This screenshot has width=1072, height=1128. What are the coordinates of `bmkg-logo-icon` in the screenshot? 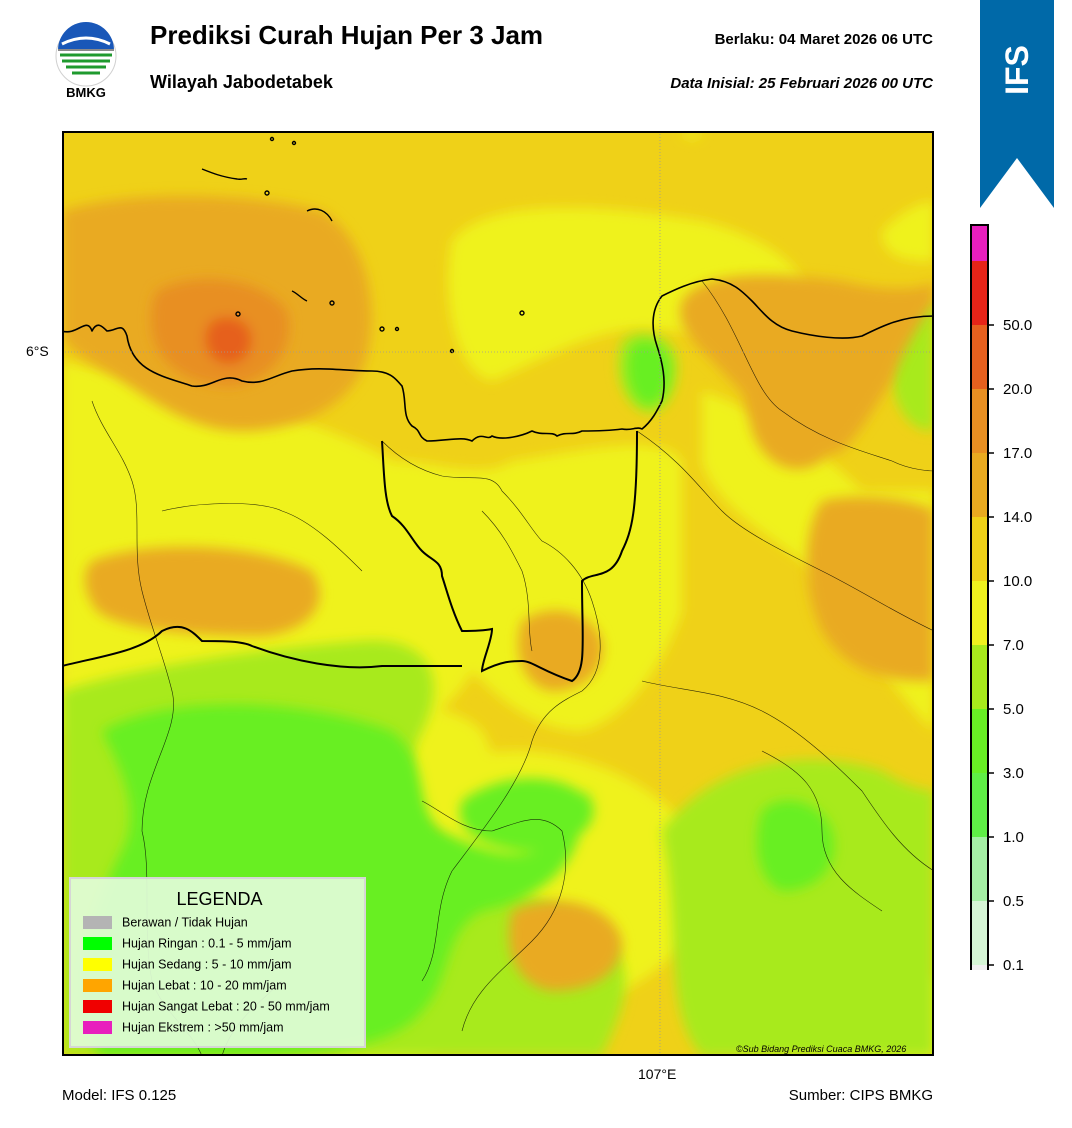 It's located at (86, 54).